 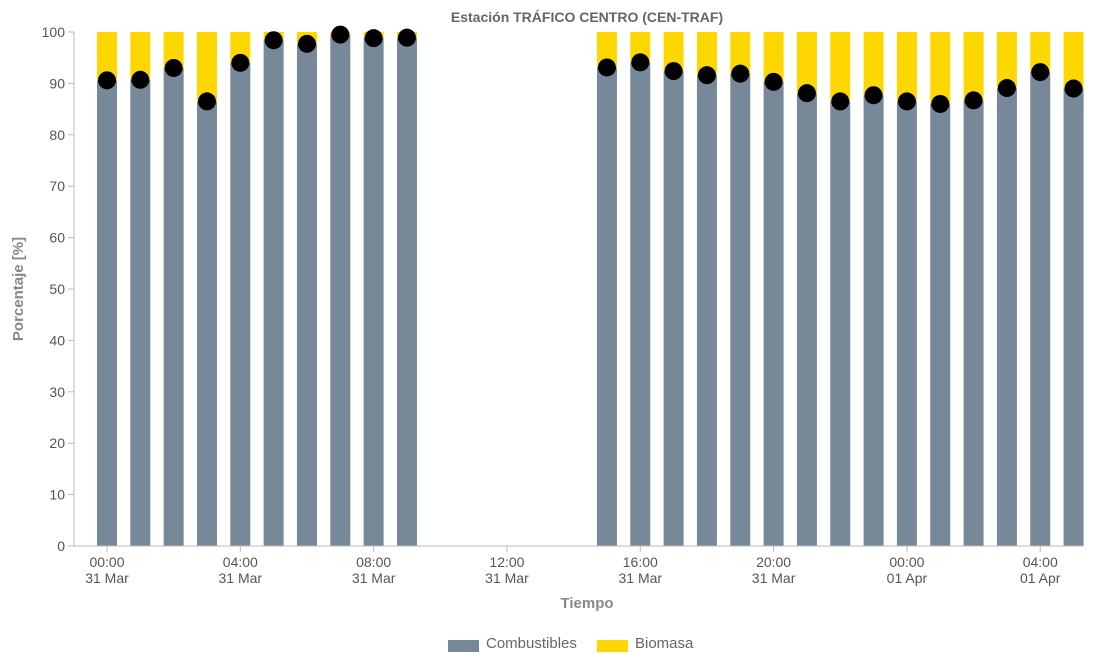 I want to click on x-tick-label-time: 12:00, so click(x=506, y=562).